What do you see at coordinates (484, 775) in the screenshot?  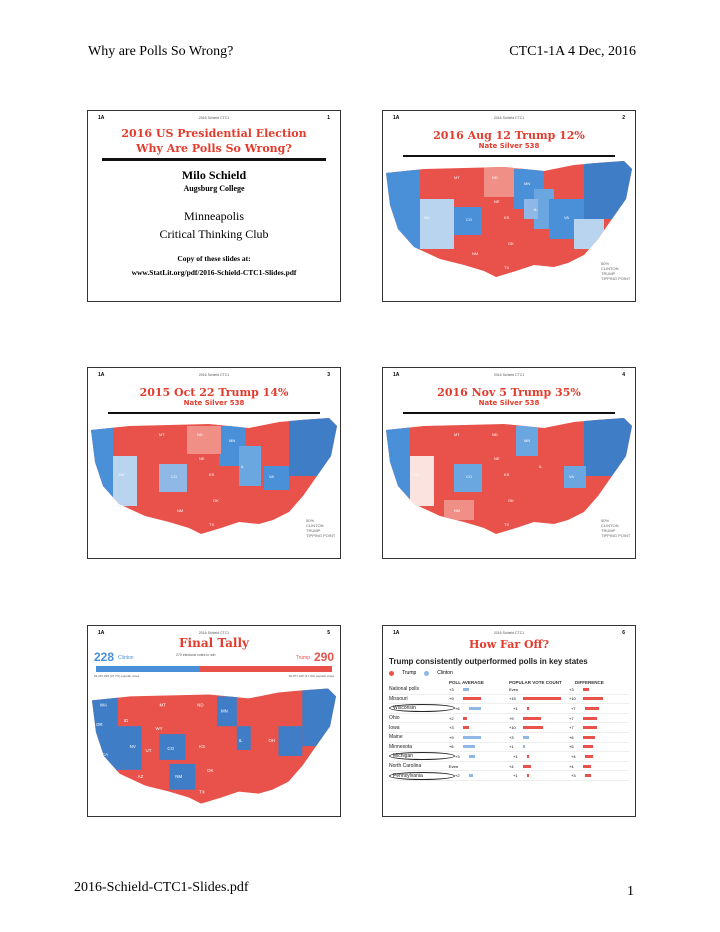 I see `poll-cell: +2` at bounding box center [484, 775].